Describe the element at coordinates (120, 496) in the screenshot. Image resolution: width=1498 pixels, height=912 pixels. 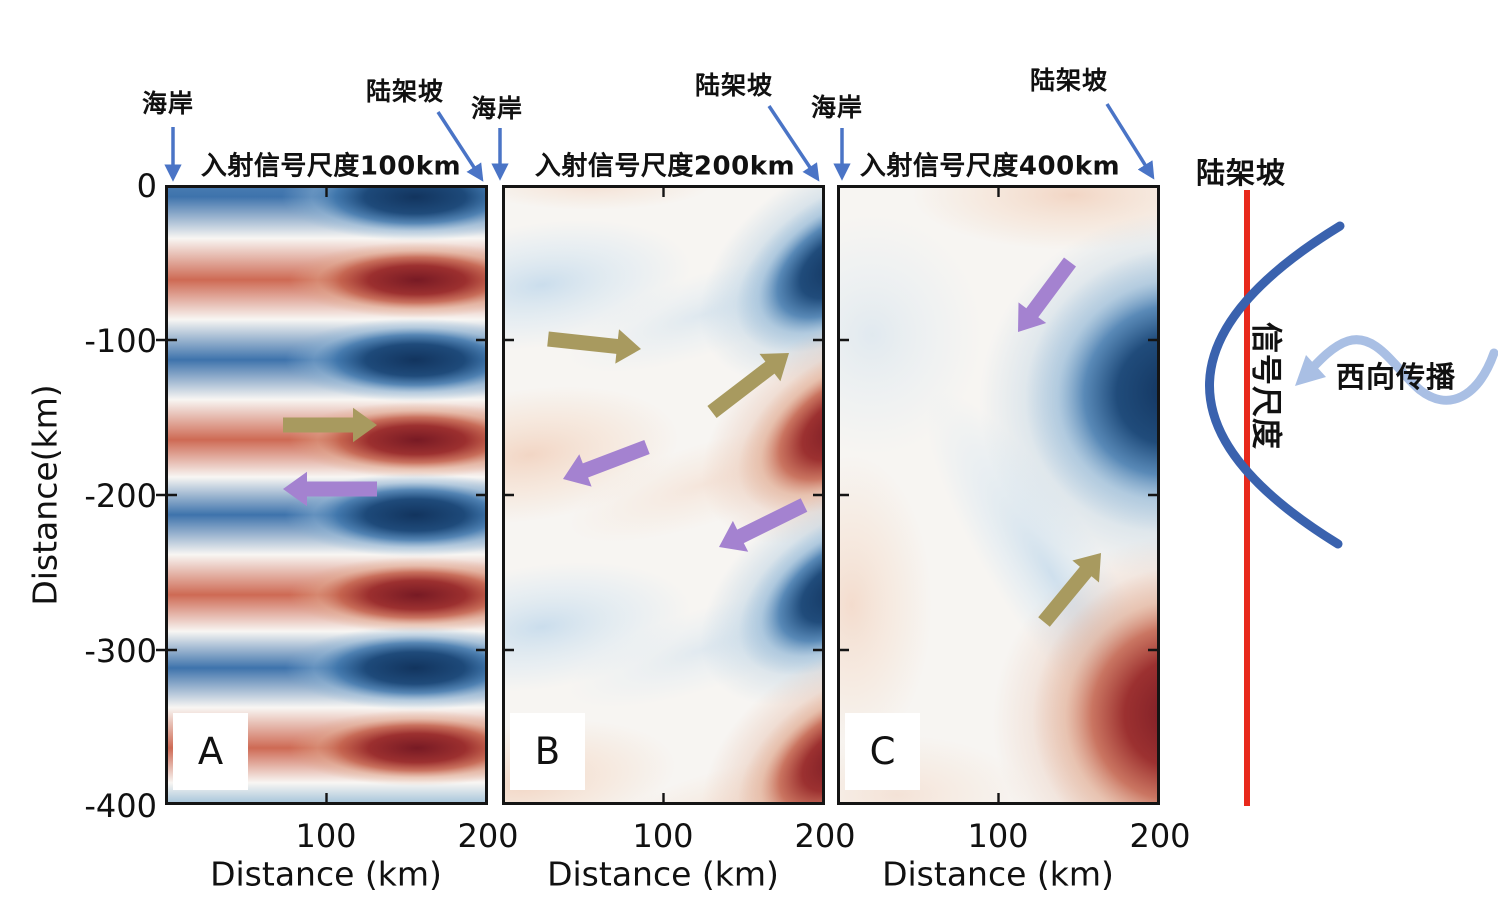
I see `y-tick-200: -200` at that location.